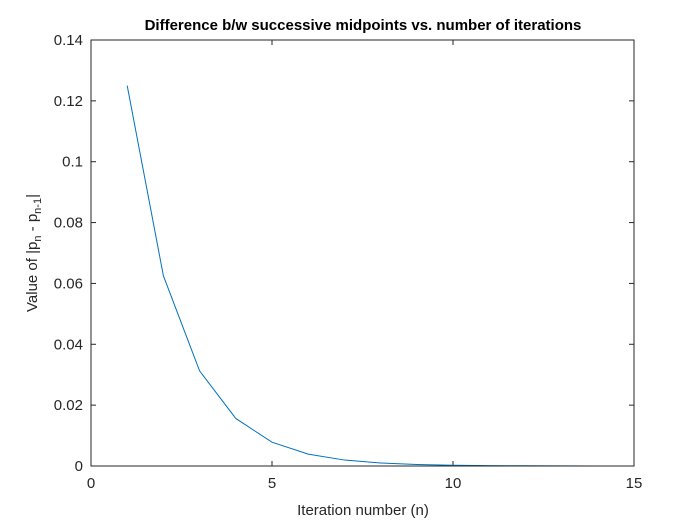 The height and width of the screenshot is (525, 700). I want to click on y-axis-label: Value of |pn - pn-1|, so click(34, 253).